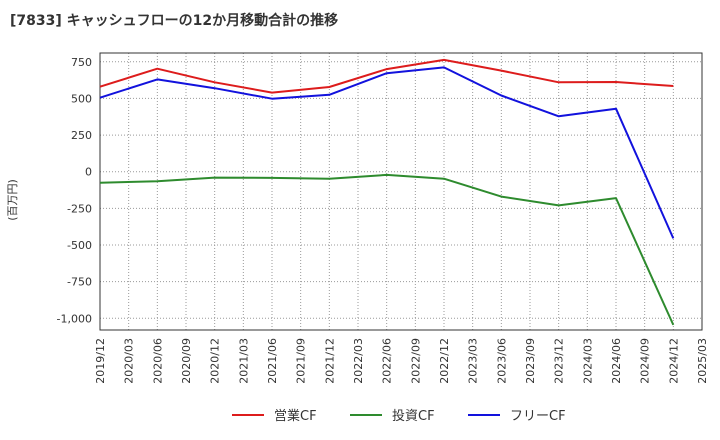  I want to click on x-tick-label: 2024/03, so click(587, 361).